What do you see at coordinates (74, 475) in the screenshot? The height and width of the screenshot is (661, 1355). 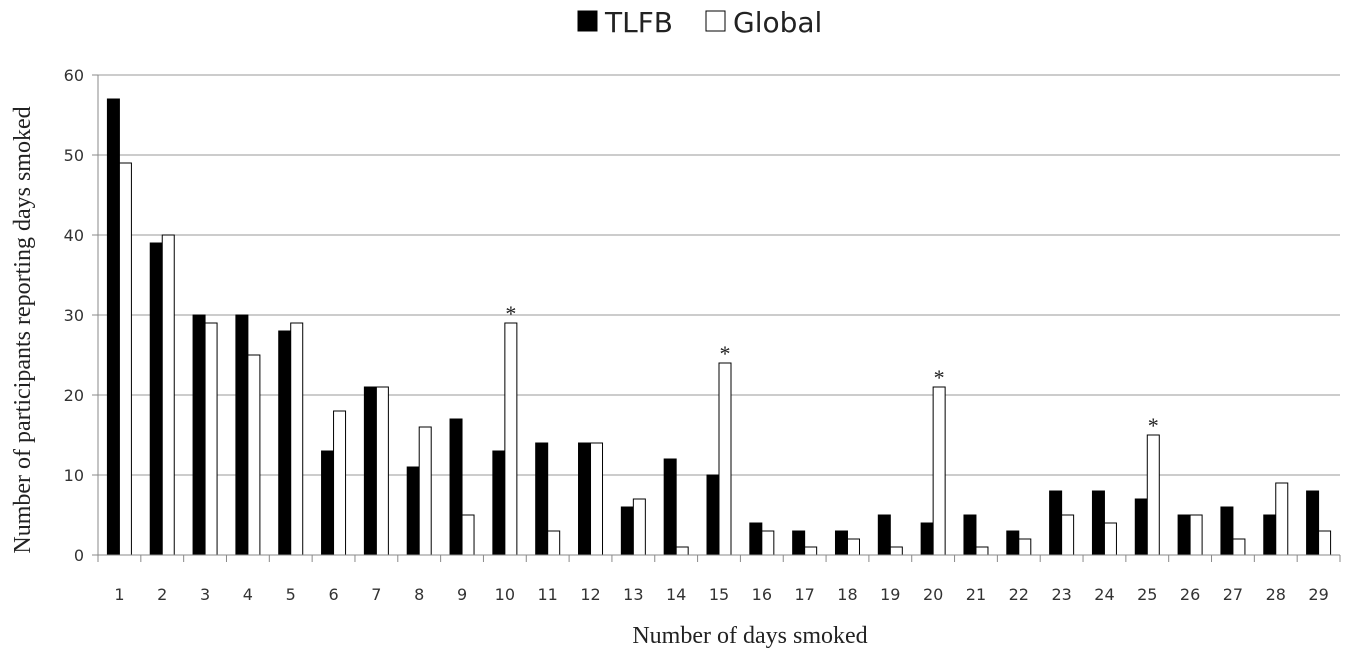 I see `y-tick-label: 10` at bounding box center [74, 475].